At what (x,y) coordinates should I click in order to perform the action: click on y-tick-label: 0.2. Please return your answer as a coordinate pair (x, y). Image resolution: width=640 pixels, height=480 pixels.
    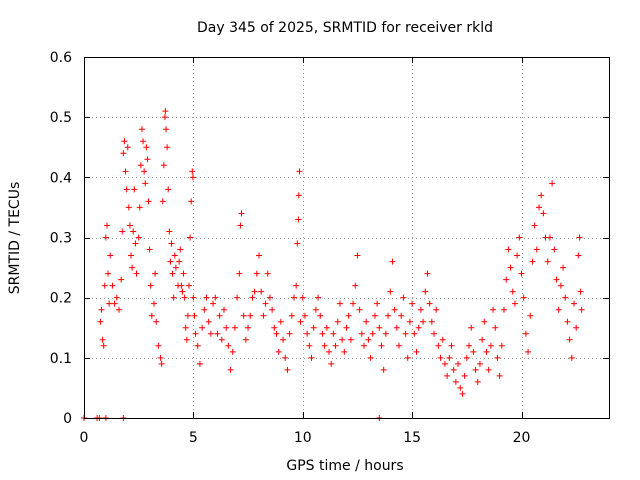
    Looking at the image, I should click on (61, 299).